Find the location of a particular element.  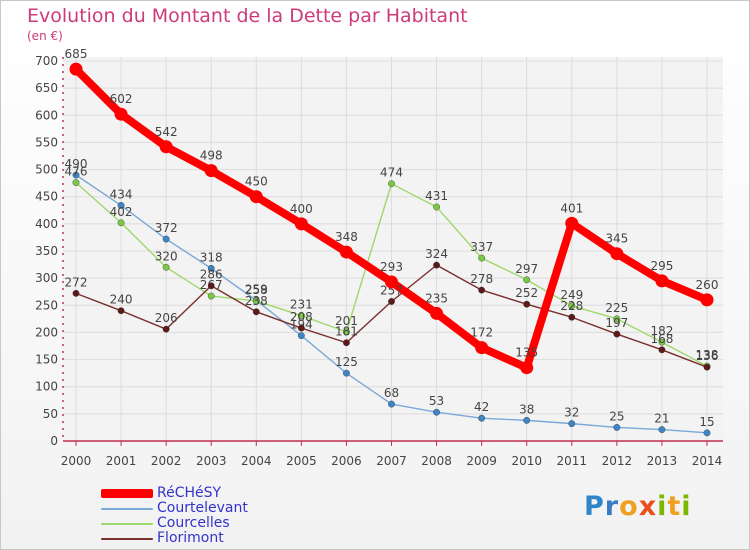

data-label: 258 is located at coordinates (256, 290).